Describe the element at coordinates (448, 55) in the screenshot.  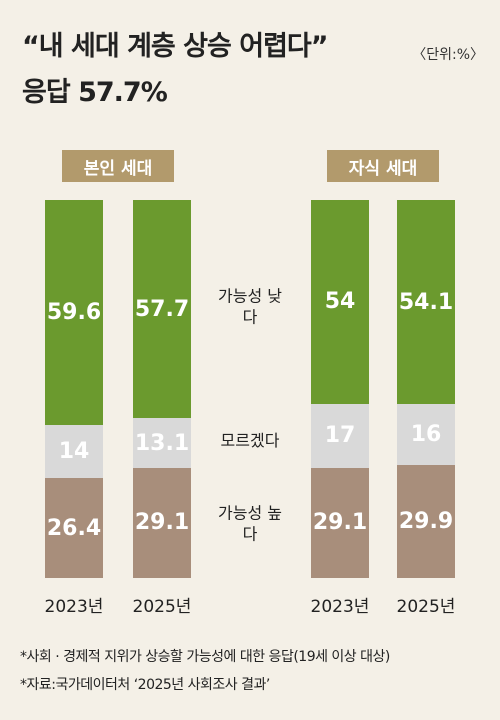
I see `unit: 〈단위:%〉` at that location.